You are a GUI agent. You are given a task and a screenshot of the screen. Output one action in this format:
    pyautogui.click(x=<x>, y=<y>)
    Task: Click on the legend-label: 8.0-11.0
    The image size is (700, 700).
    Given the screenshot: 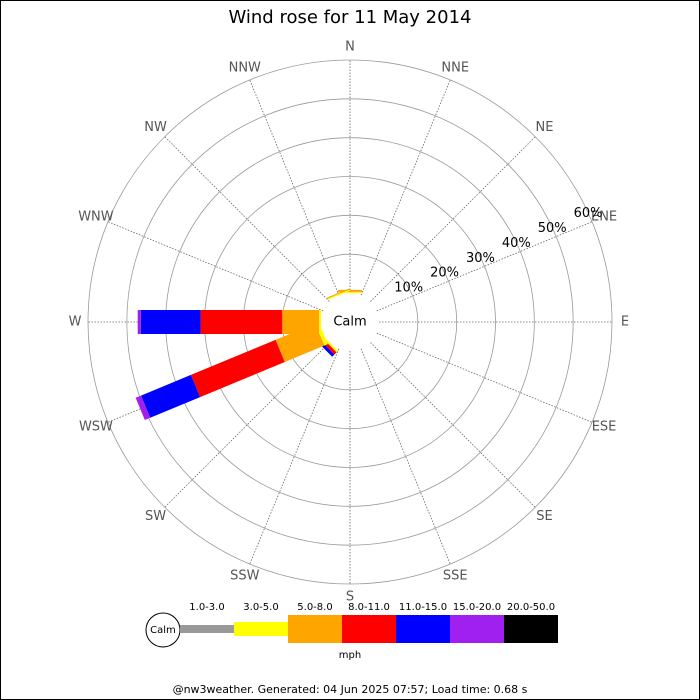 What is the action you would take?
    pyautogui.click(x=369, y=607)
    